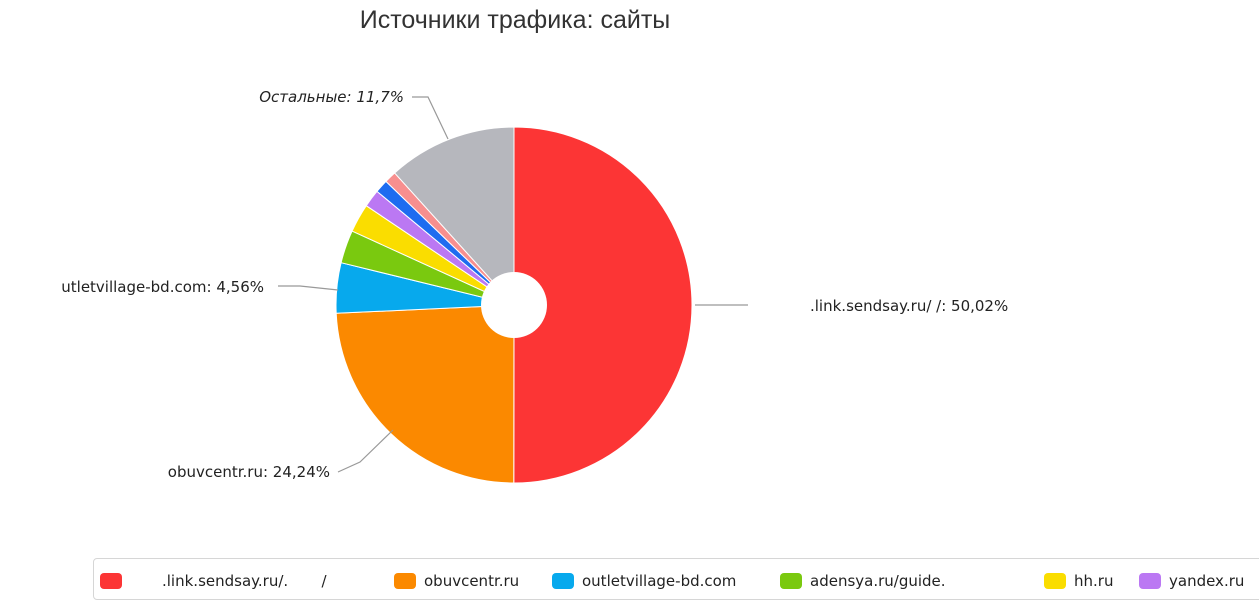 The width and height of the screenshot is (1259, 603). What do you see at coordinates (331, 97) in the screenshot?
I see `slice-label: Остальные: 11,7%` at bounding box center [331, 97].